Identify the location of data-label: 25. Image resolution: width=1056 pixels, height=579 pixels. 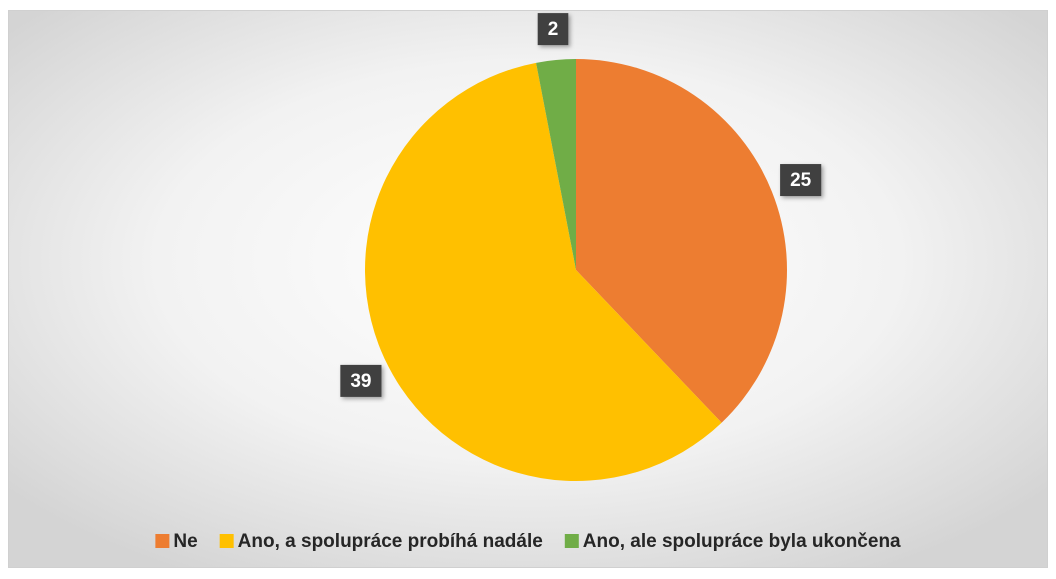
(801, 180).